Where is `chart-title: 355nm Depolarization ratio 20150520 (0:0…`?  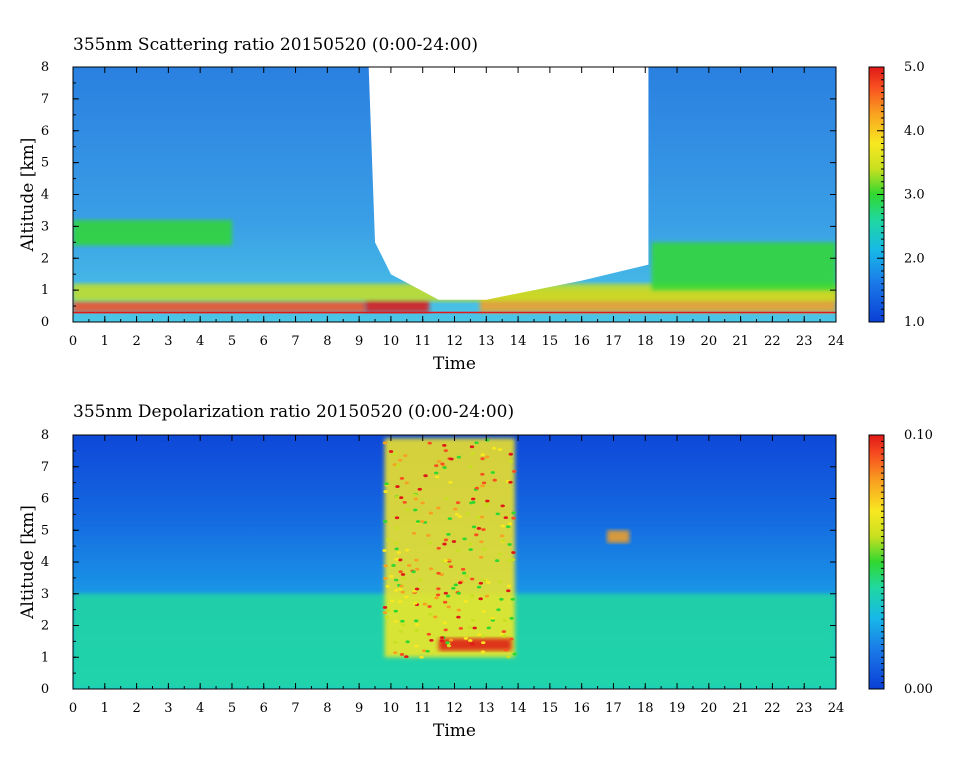 chart-title: 355nm Depolarization ratio 20150520 (0:0… is located at coordinates (293, 412).